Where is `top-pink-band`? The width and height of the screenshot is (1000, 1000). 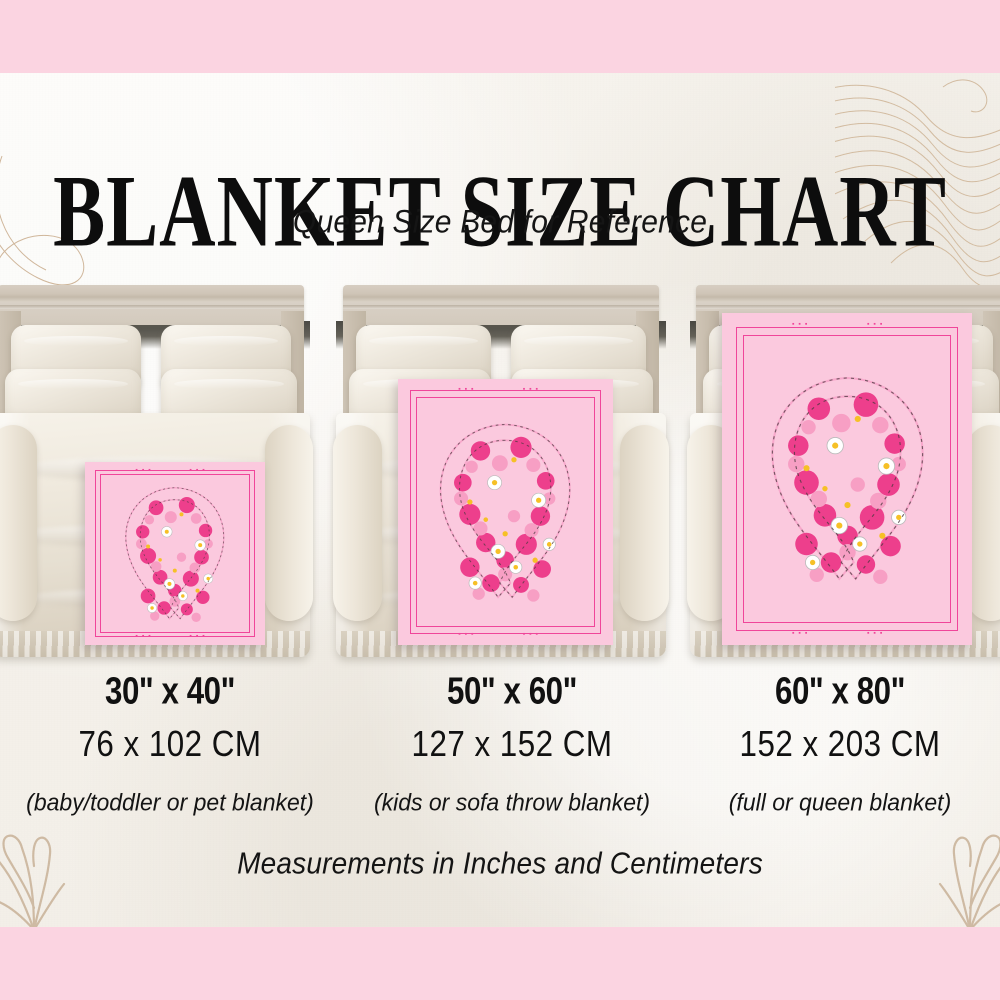 top-pink-band is located at coordinates (500, 36).